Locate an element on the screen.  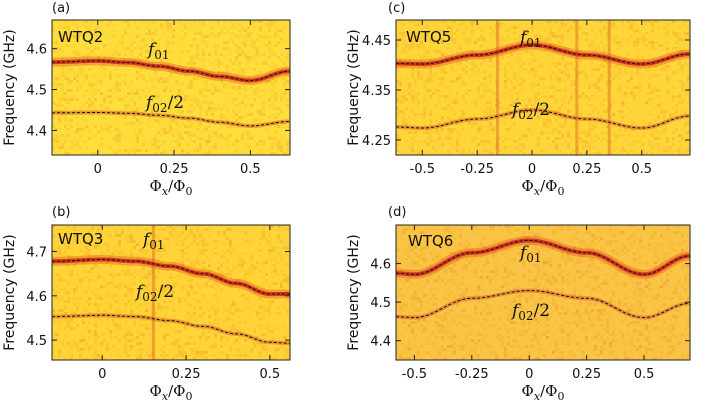
x-axis-label: Φx/Φ0 is located at coordinates (543, 187).